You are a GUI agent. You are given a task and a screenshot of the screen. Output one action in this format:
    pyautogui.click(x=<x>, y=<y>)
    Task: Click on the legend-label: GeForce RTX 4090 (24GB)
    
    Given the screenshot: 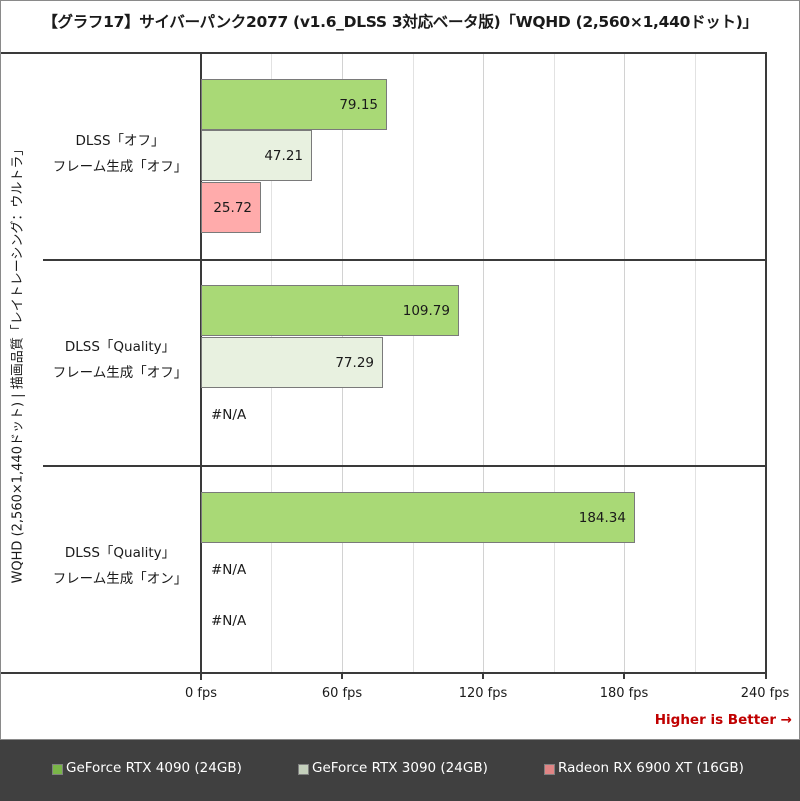 What is the action you would take?
    pyautogui.click(x=154, y=768)
    